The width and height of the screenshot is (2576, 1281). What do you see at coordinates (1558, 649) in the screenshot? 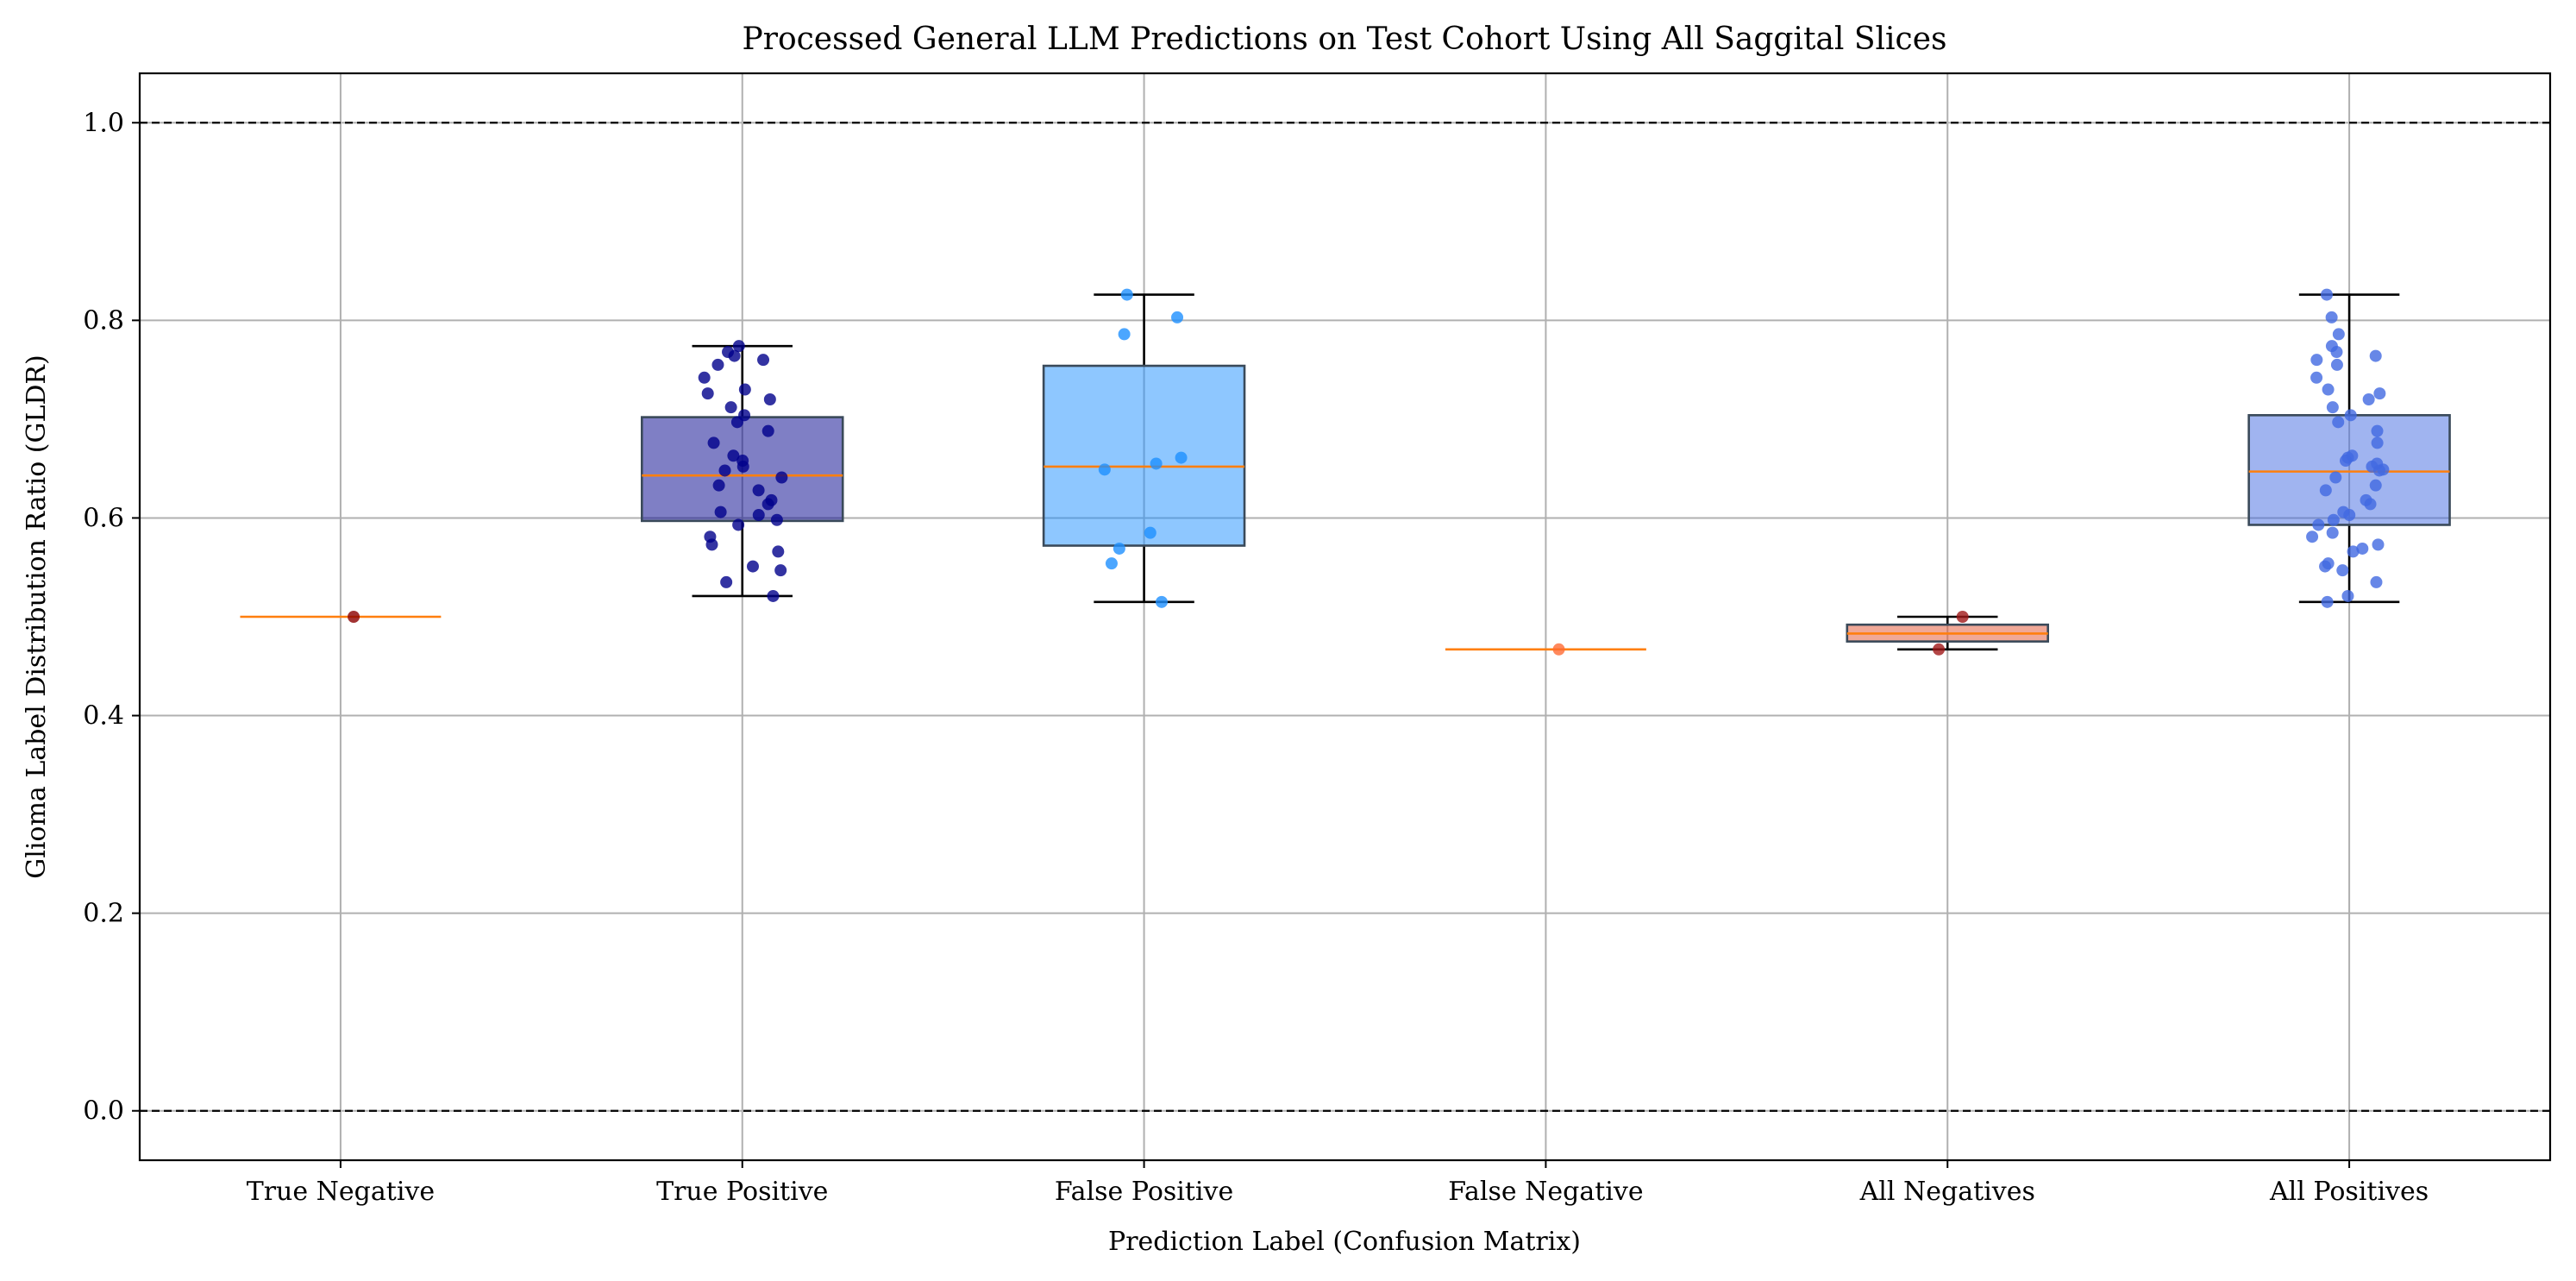
I see `false-negative-data-point` at bounding box center [1558, 649].